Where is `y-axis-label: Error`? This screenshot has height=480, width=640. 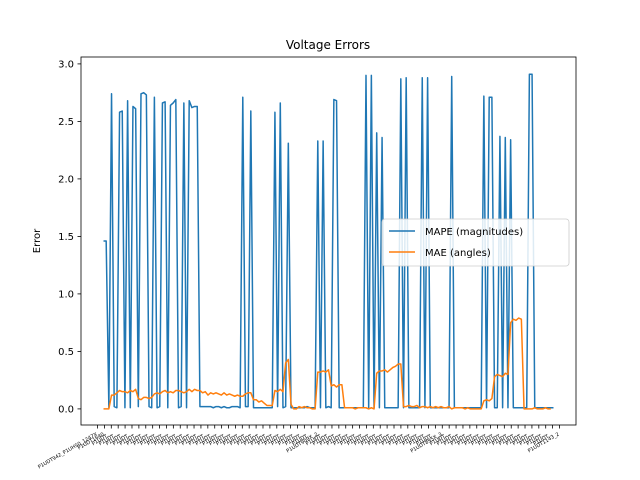 y-axis-label: Error is located at coordinates (37, 240).